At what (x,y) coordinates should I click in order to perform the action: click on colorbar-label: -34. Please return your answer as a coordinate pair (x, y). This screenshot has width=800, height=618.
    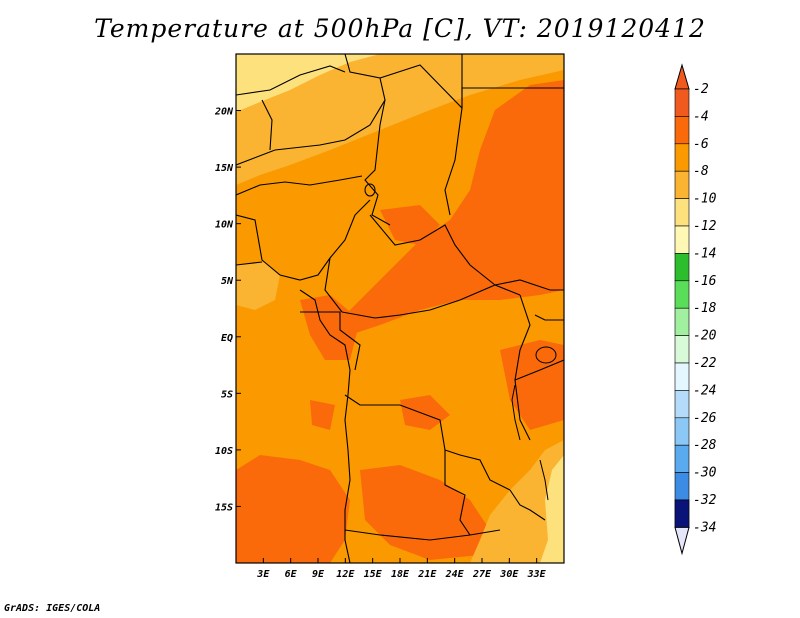
    Looking at the image, I should click on (704, 527).